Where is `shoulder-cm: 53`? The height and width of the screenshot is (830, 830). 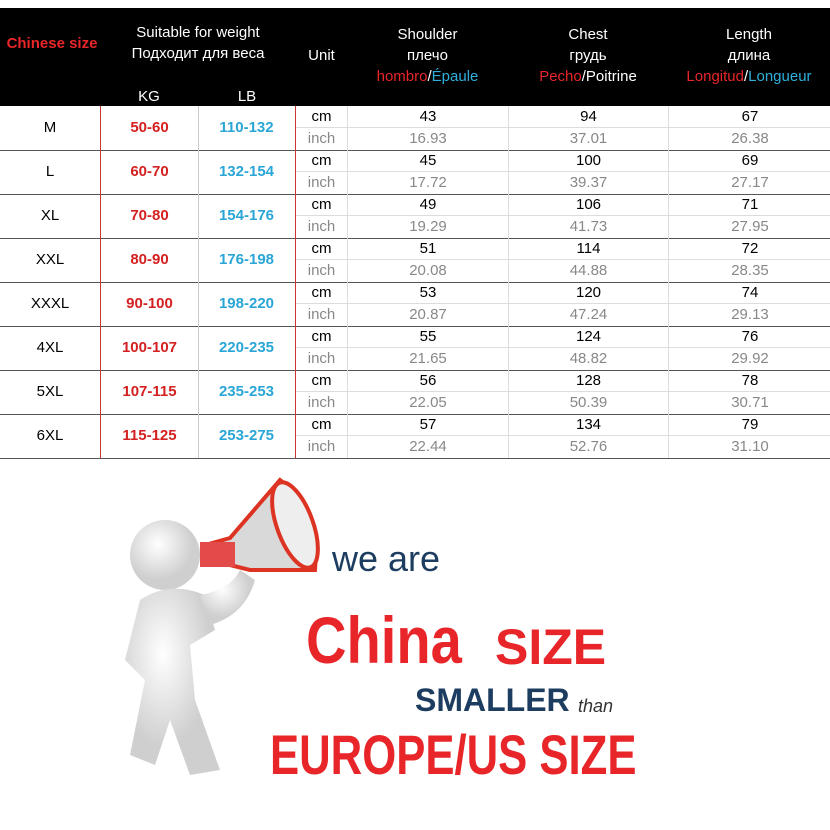 shoulder-cm: 53 is located at coordinates (427, 293).